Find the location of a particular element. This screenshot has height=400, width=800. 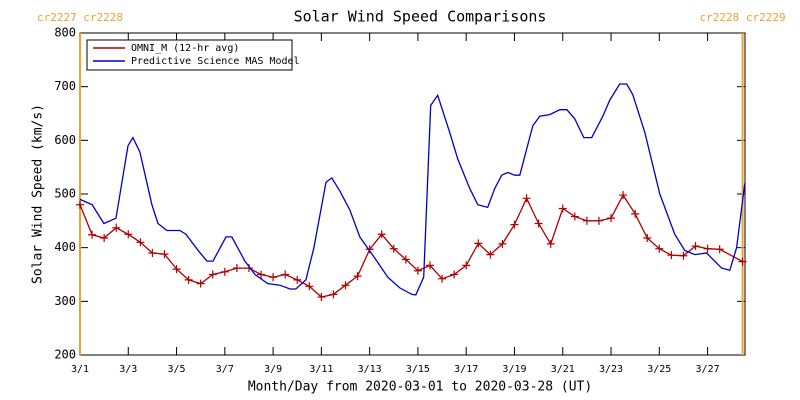

y-tick-label: 500 is located at coordinates (65, 194).